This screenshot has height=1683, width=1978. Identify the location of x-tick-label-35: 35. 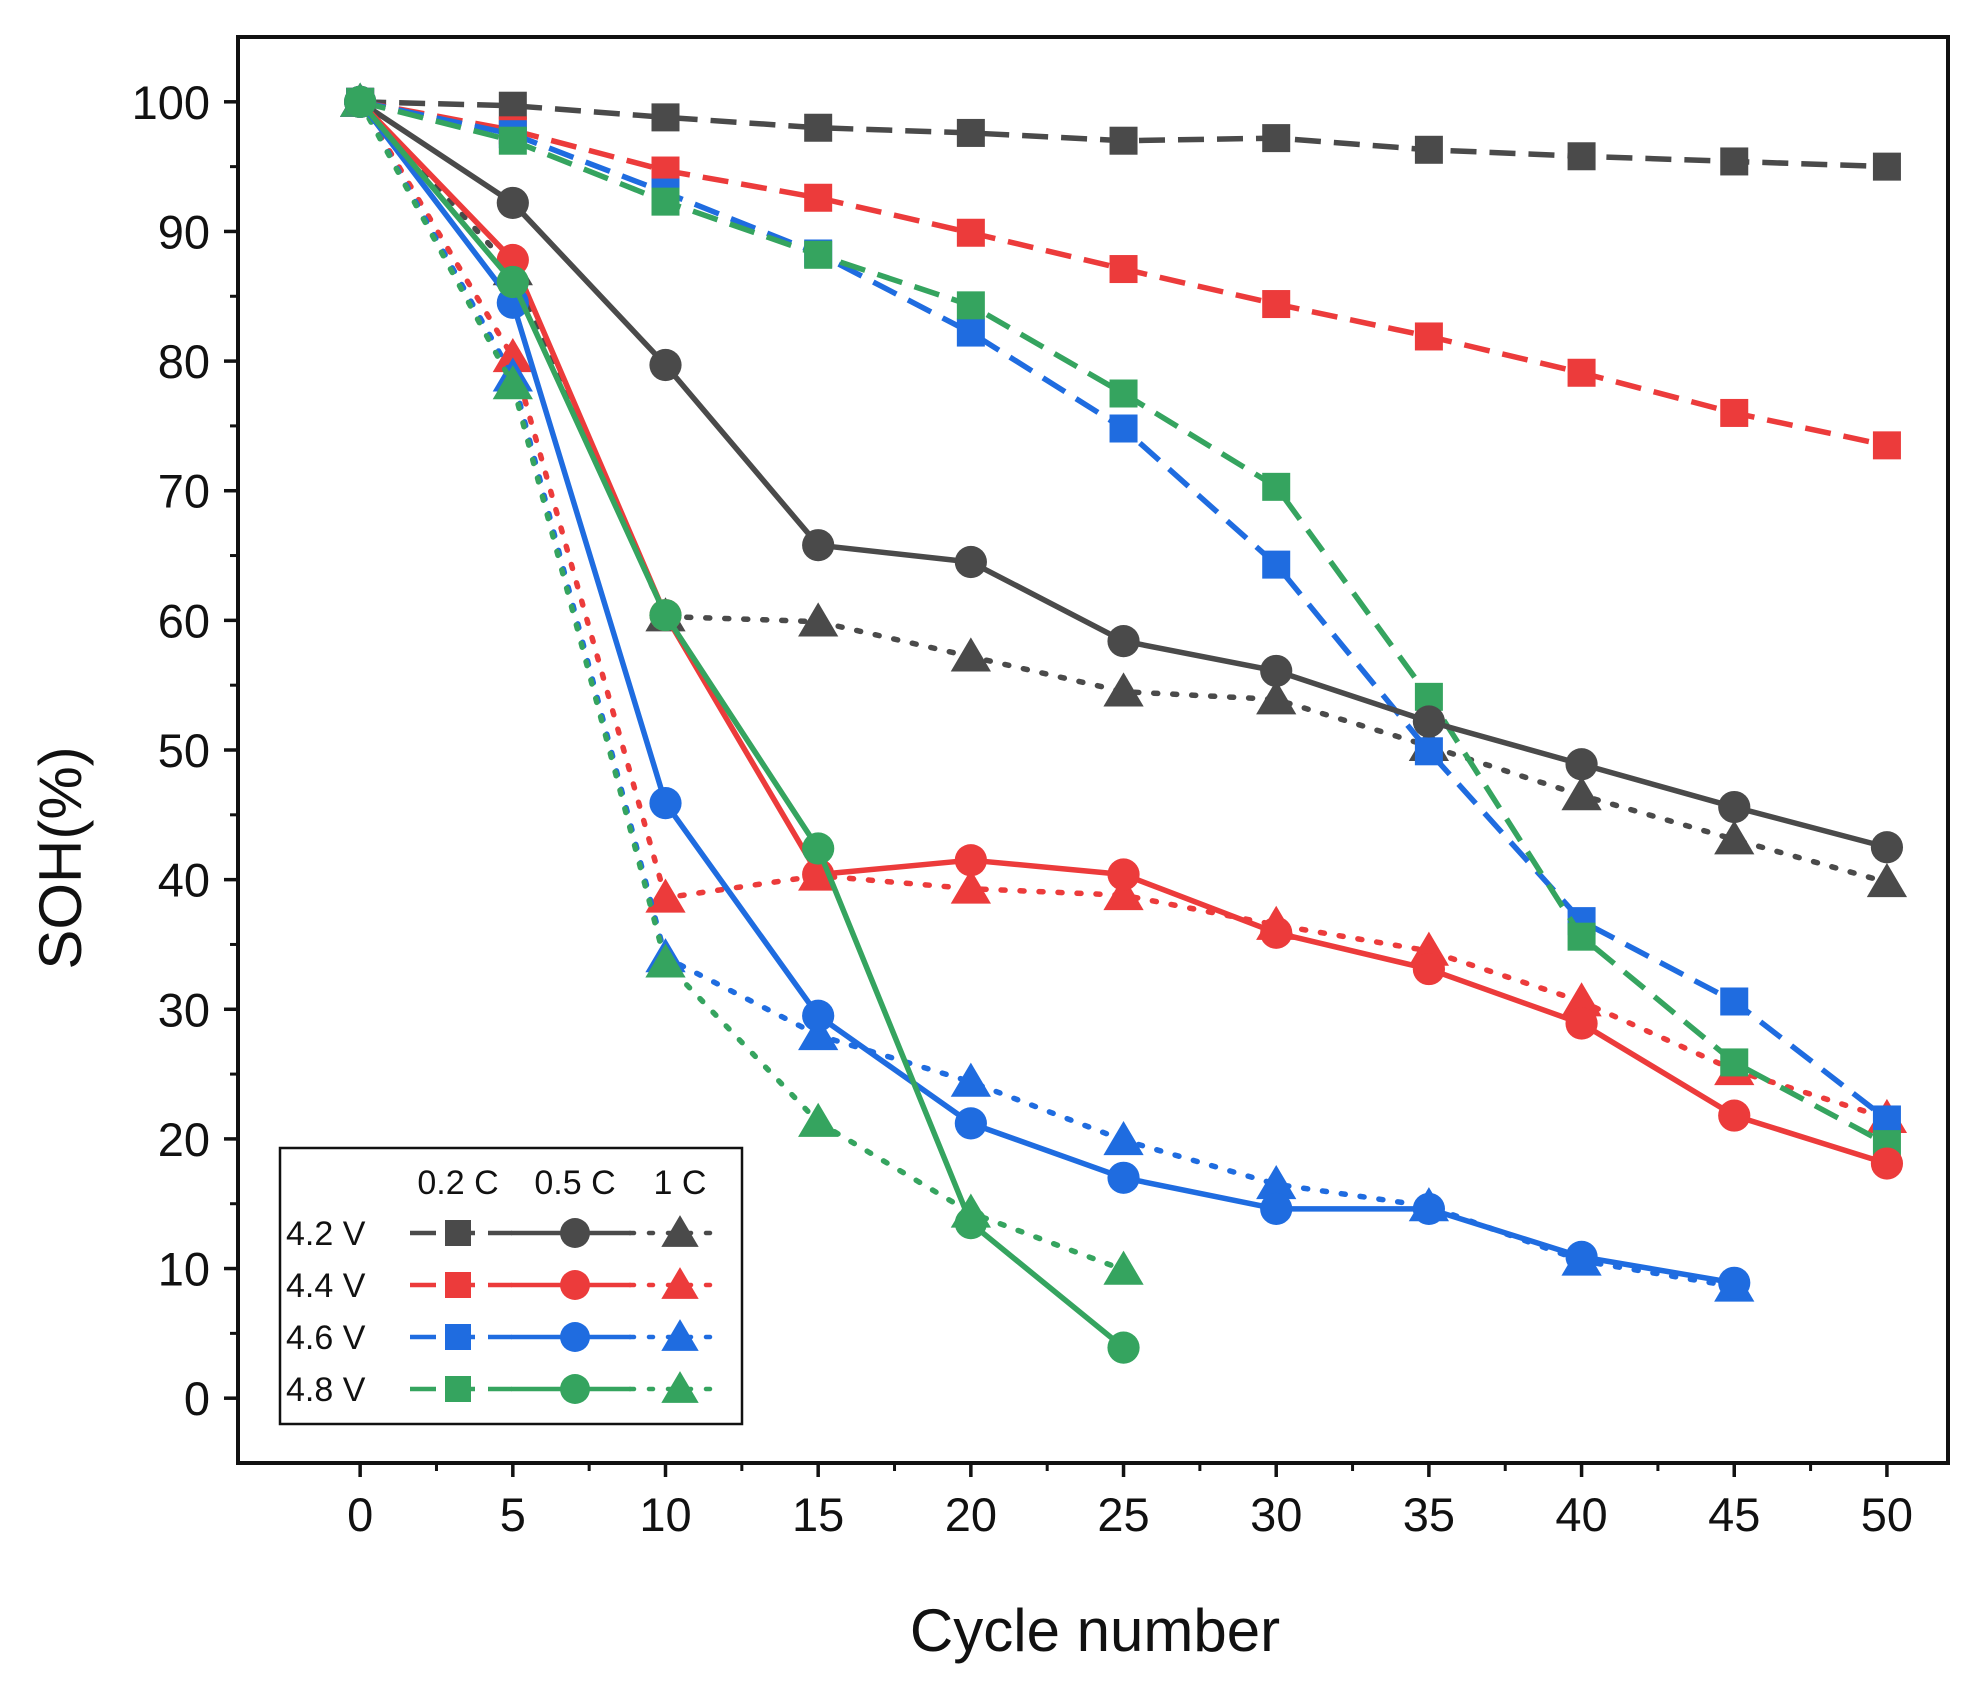
(1429, 1514).